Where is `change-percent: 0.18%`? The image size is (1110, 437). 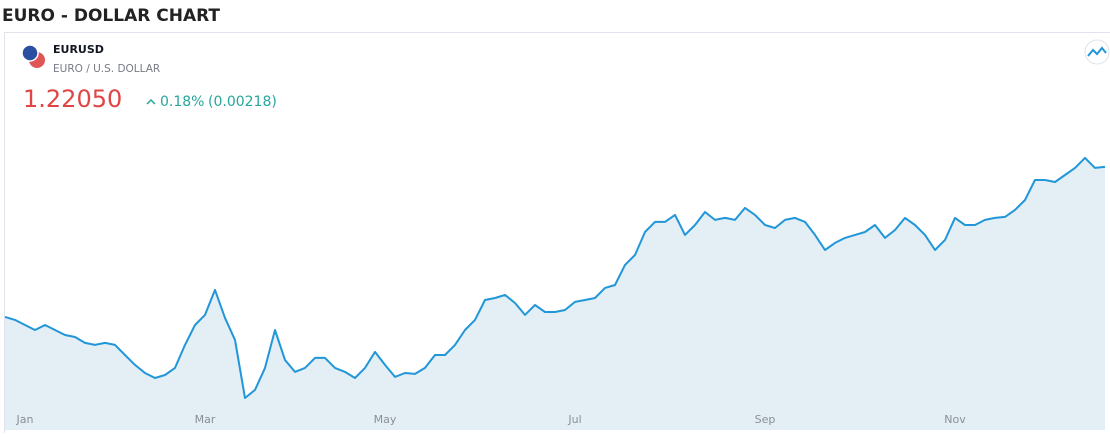
change-percent: 0.18% is located at coordinates (182, 102).